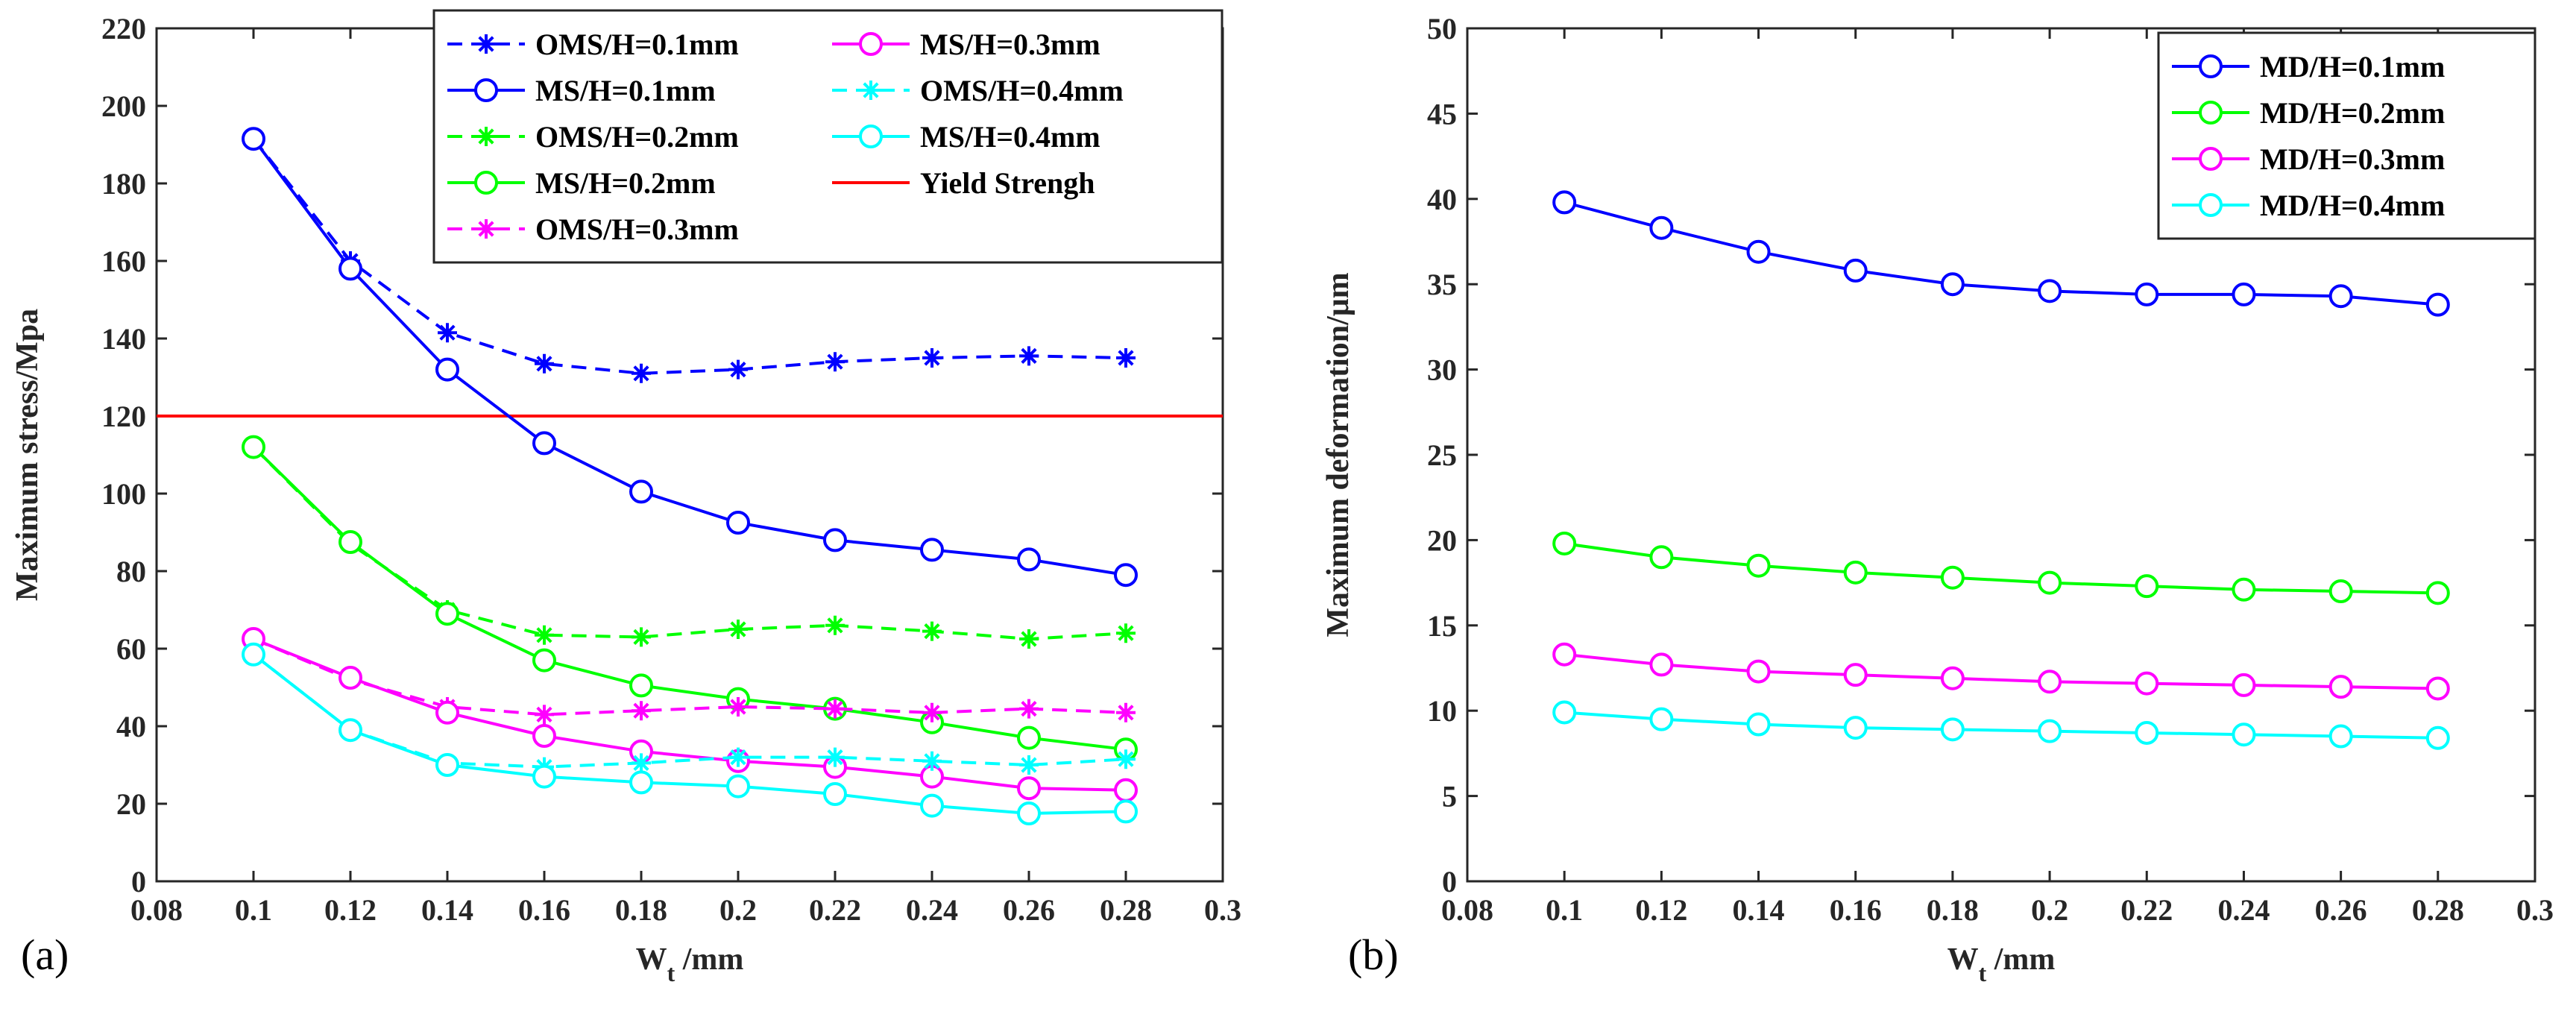 Image resolution: width=2576 pixels, height=1014 pixels. What do you see at coordinates (2243, 910) in the screenshot?
I see `x-tick-label: 0.24` at bounding box center [2243, 910].